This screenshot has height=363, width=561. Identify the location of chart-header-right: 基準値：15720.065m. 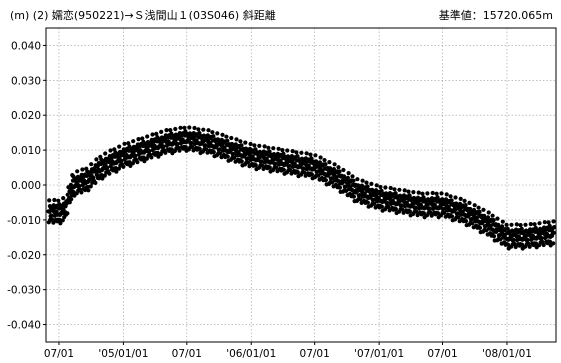
(496, 15).